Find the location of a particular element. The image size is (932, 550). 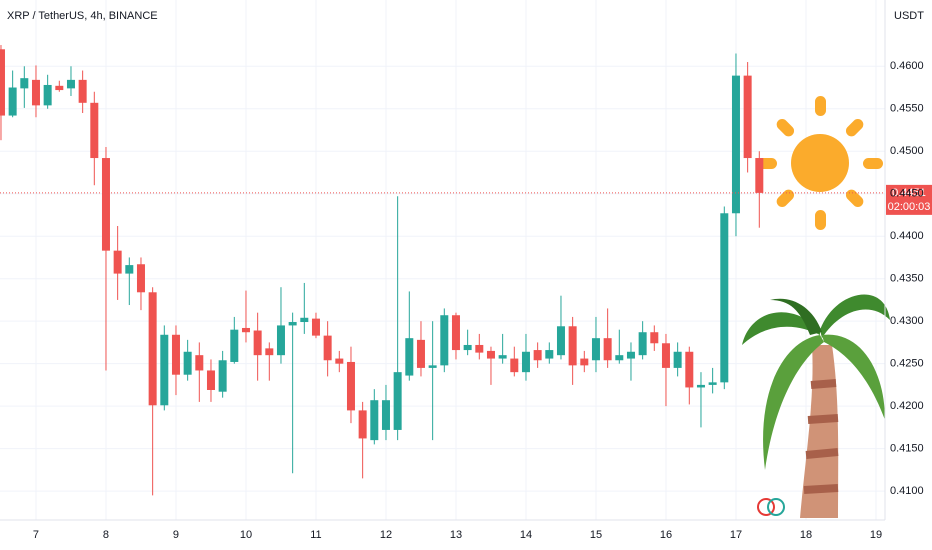

x-tick-label: 17 is located at coordinates (736, 535).